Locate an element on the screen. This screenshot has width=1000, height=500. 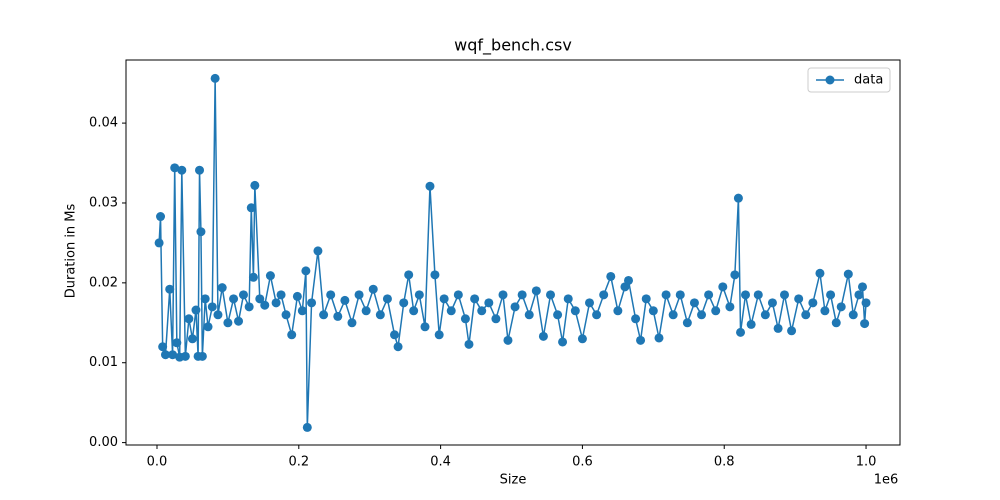
y-tick-label: 0.02 is located at coordinates (103, 282).